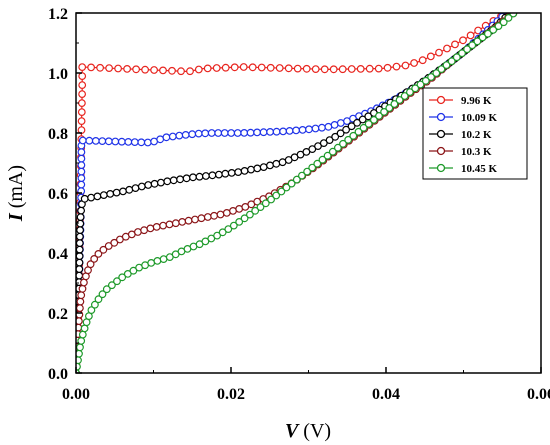 Image resolution: width=550 pixels, height=445 pixels. I want to click on legend-label: 10.45 K, so click(479, 169).